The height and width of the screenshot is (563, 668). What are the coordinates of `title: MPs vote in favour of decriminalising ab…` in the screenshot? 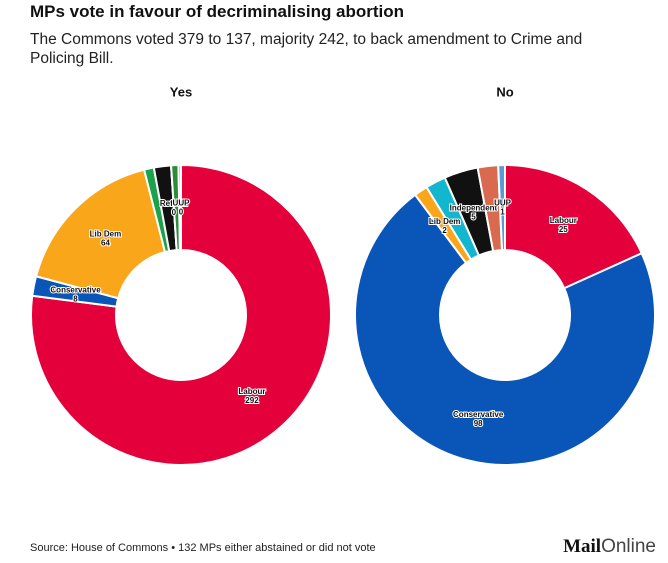 It's located at (217, 11).